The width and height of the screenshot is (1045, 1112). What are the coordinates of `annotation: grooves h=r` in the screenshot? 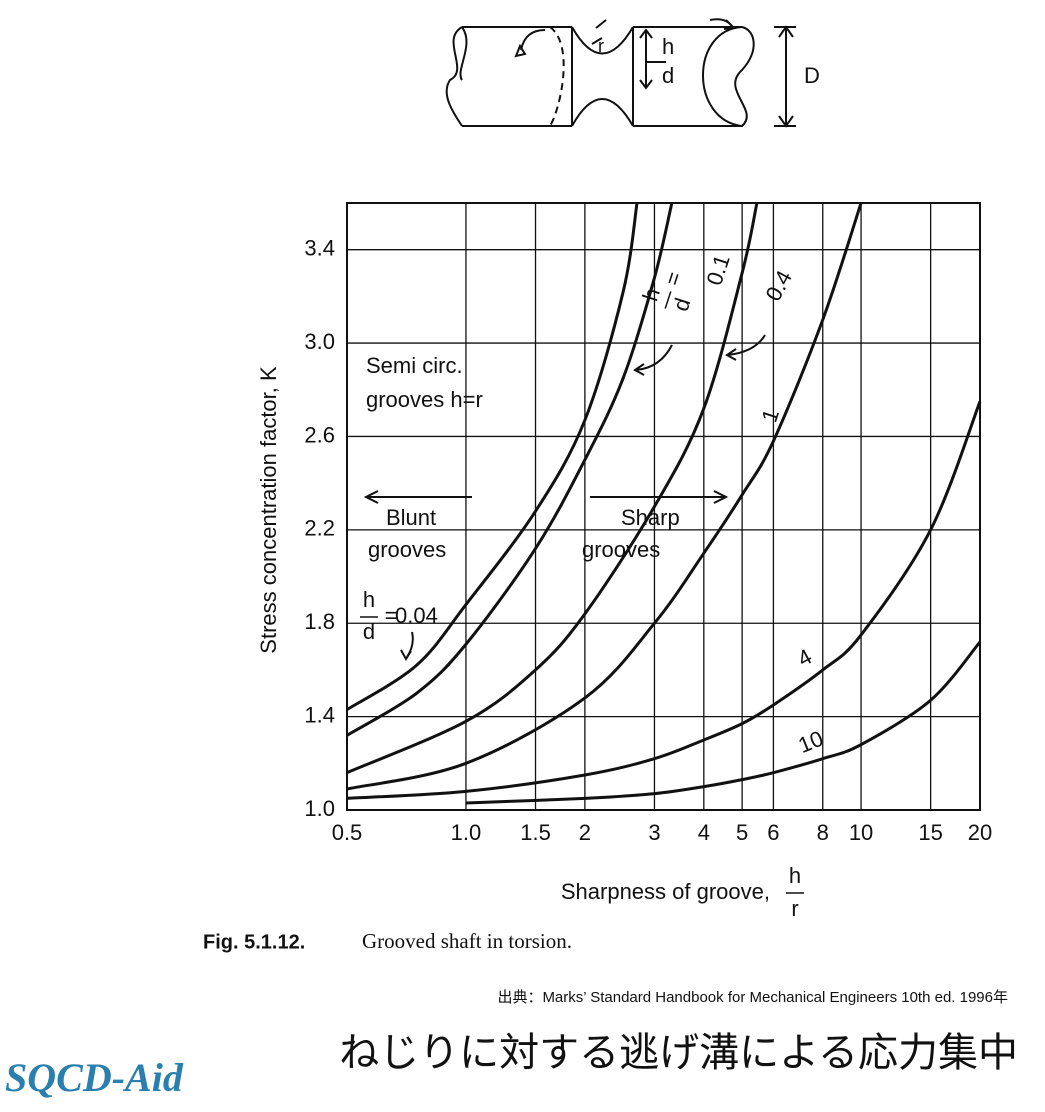 It's located at (424, 399).